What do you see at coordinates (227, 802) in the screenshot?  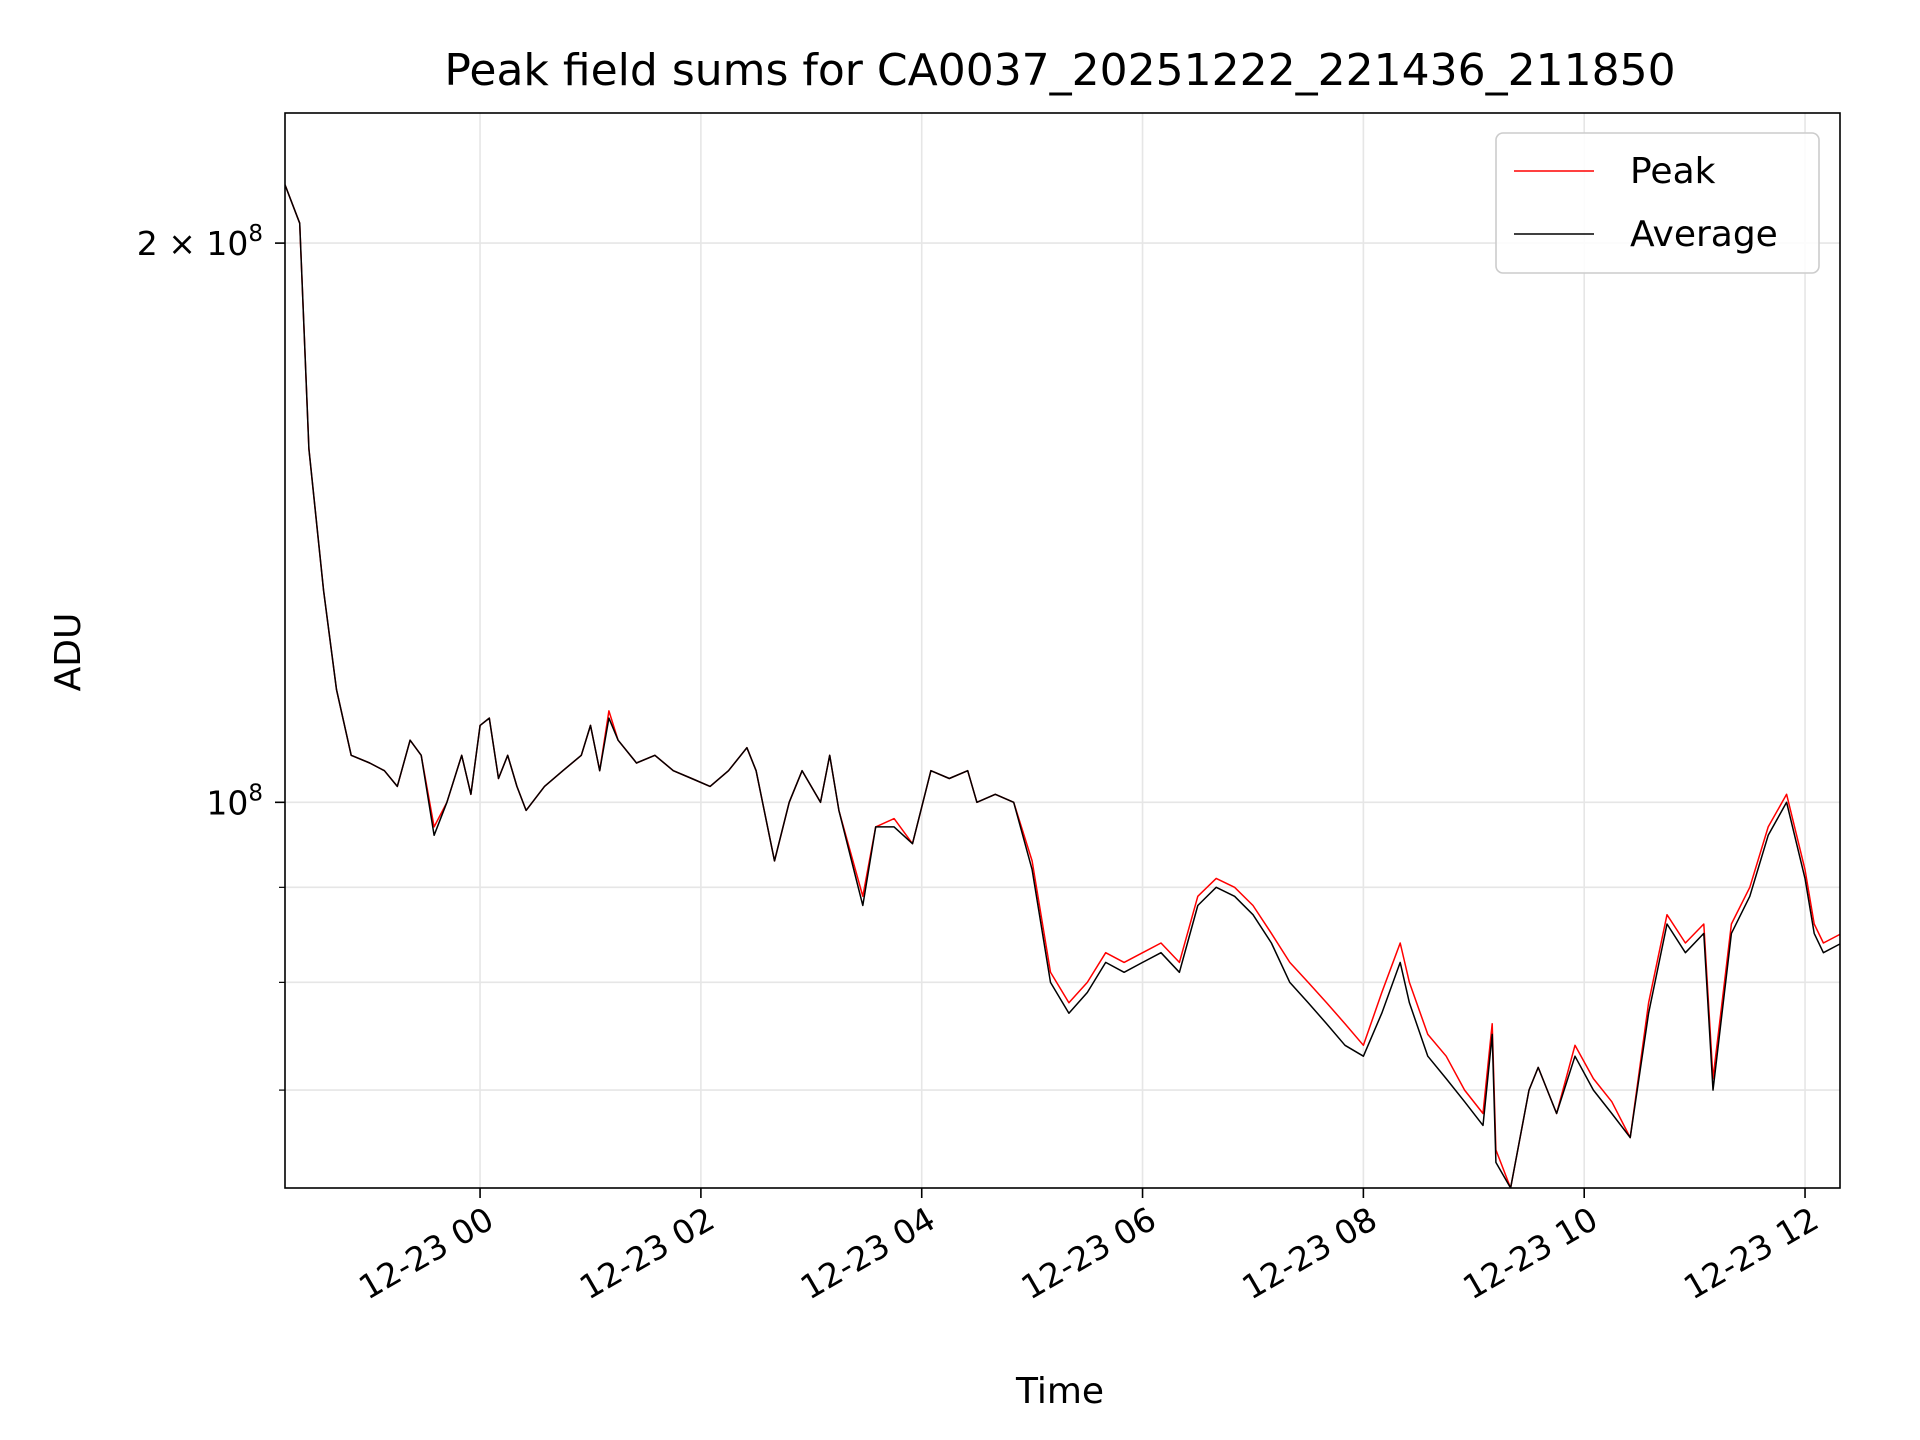 I see `y-tick-label-base: 10` at bounding box center [227, 802].